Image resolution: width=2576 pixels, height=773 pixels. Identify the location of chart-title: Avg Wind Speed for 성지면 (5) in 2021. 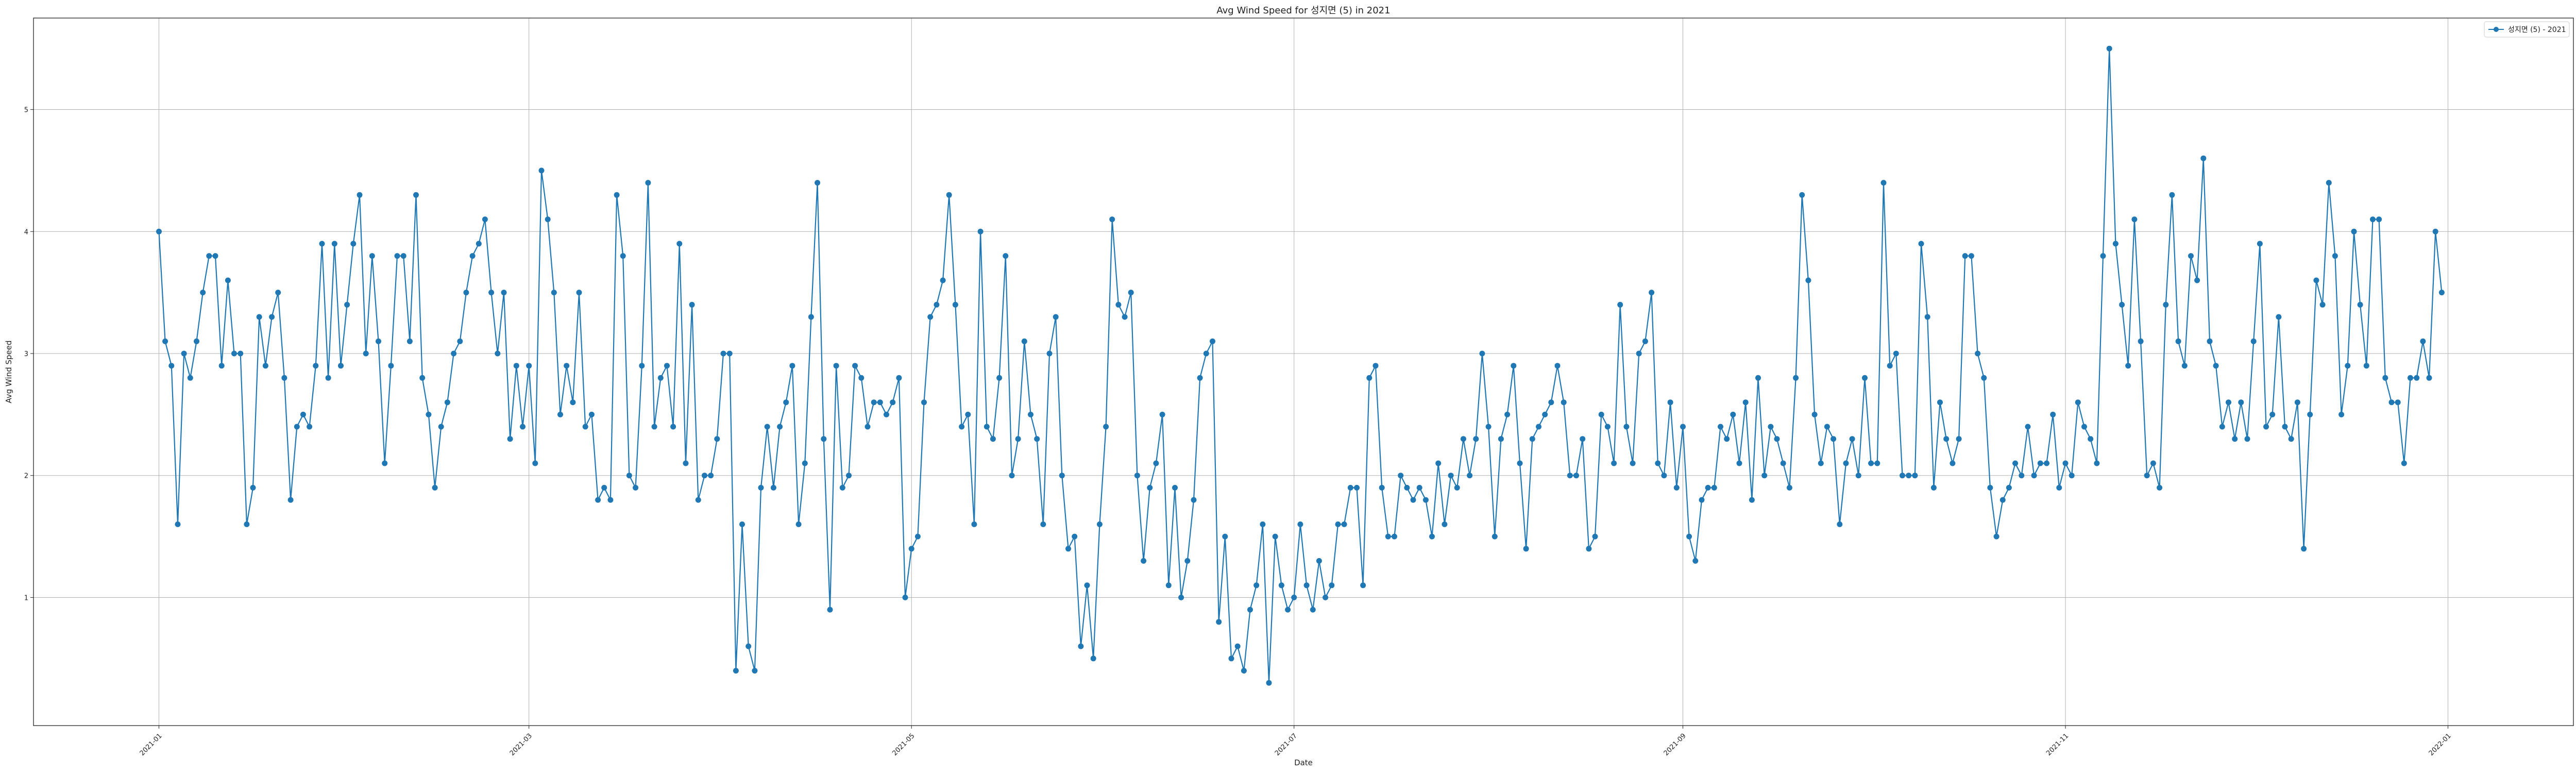
(1303, 10).